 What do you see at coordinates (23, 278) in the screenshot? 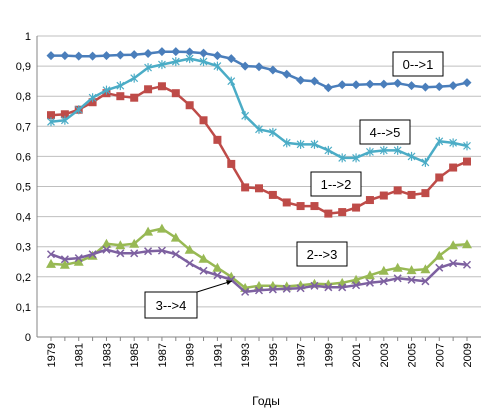
I see `y-tick-label: 0,2` at bounding box center [23, 278].